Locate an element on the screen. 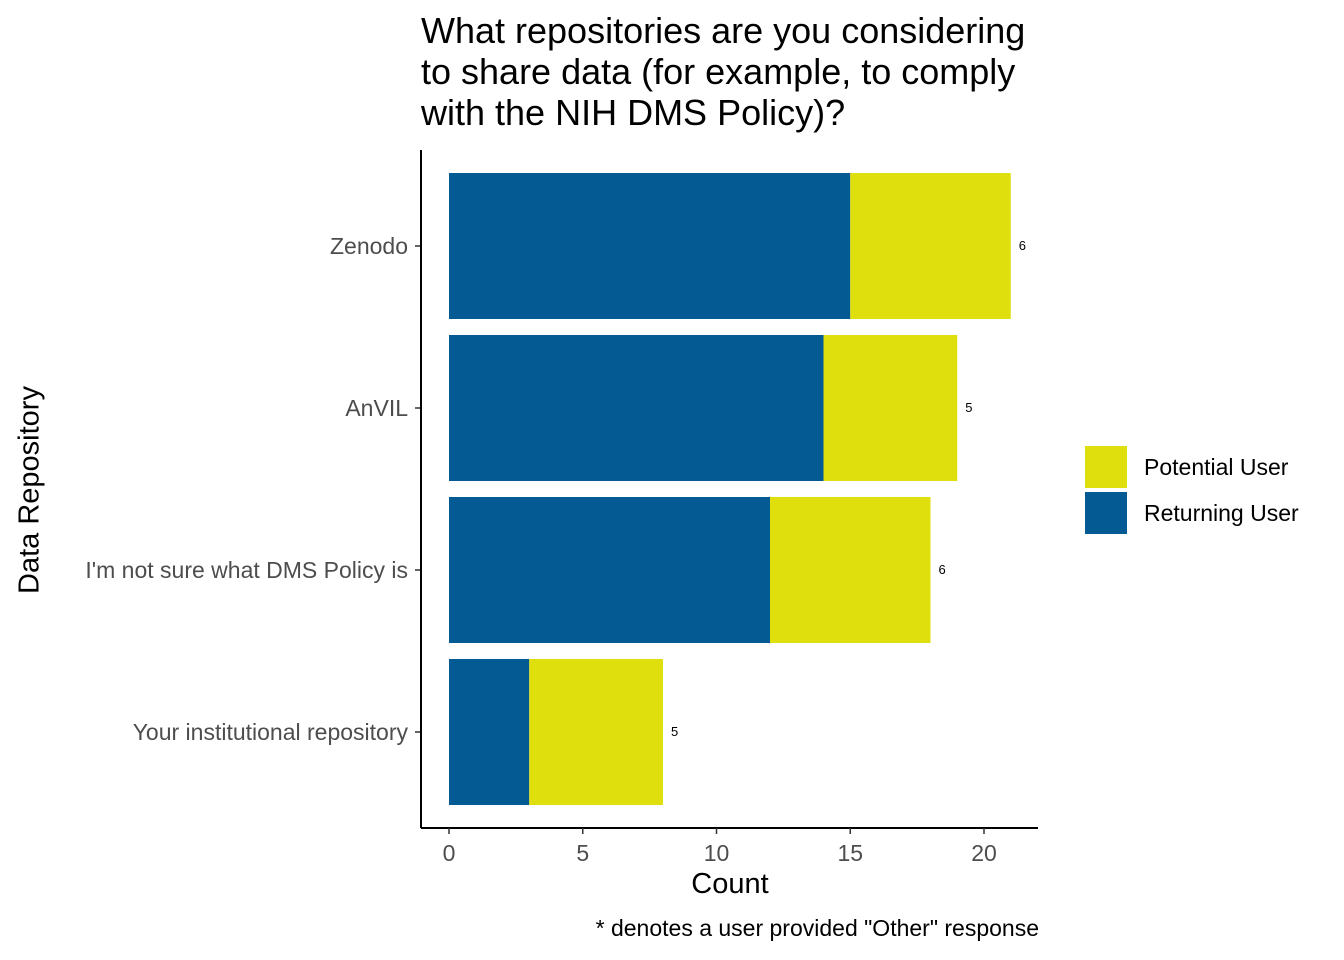 The image size is (1344, 960). data-label-potential-user-your-institutional-repository: 5 is located at coordinates (674, 731).